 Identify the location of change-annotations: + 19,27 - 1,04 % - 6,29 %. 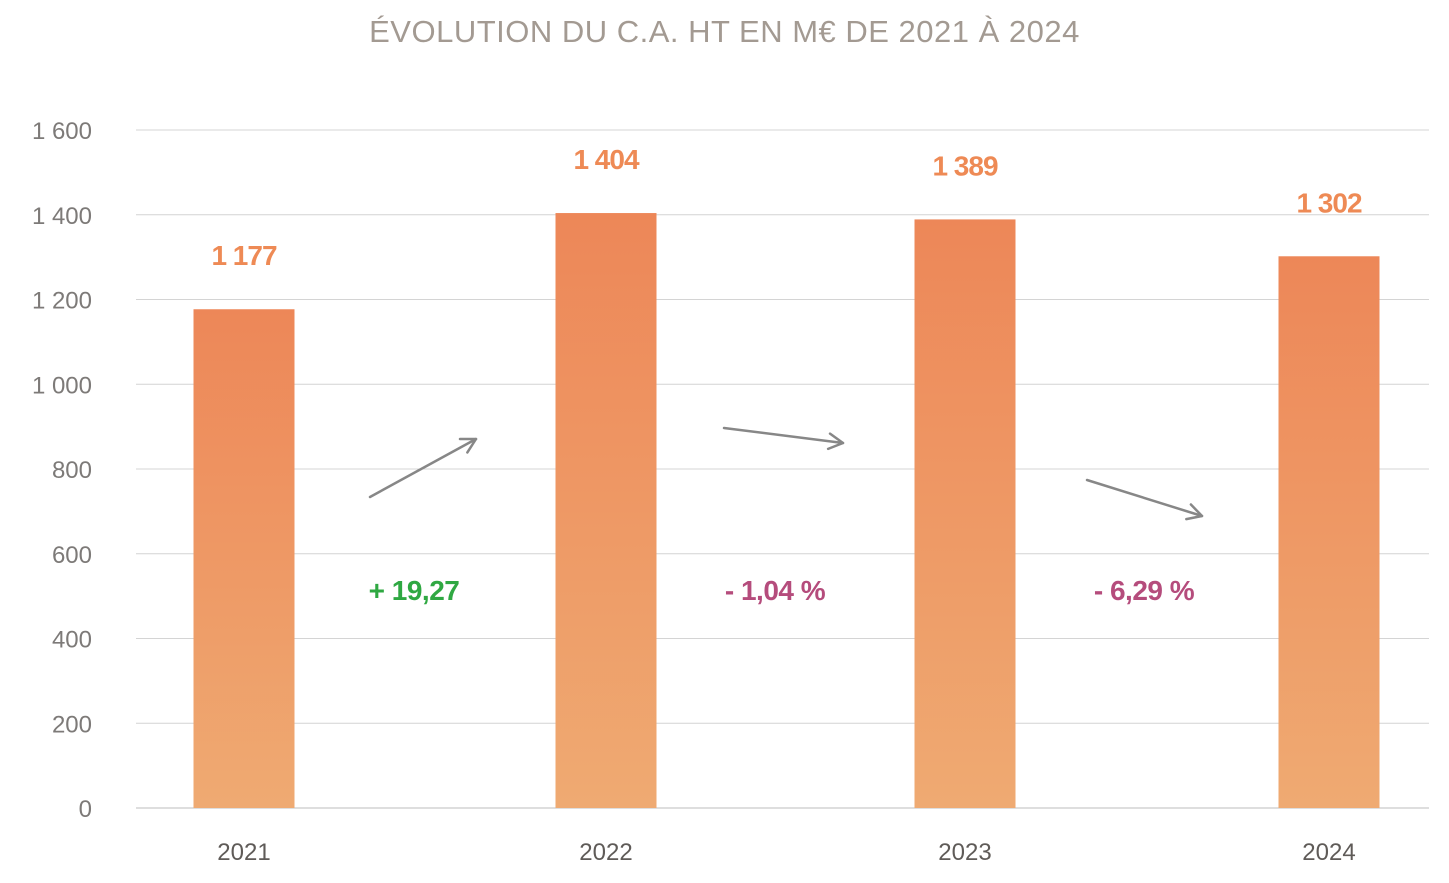
(786, 516).